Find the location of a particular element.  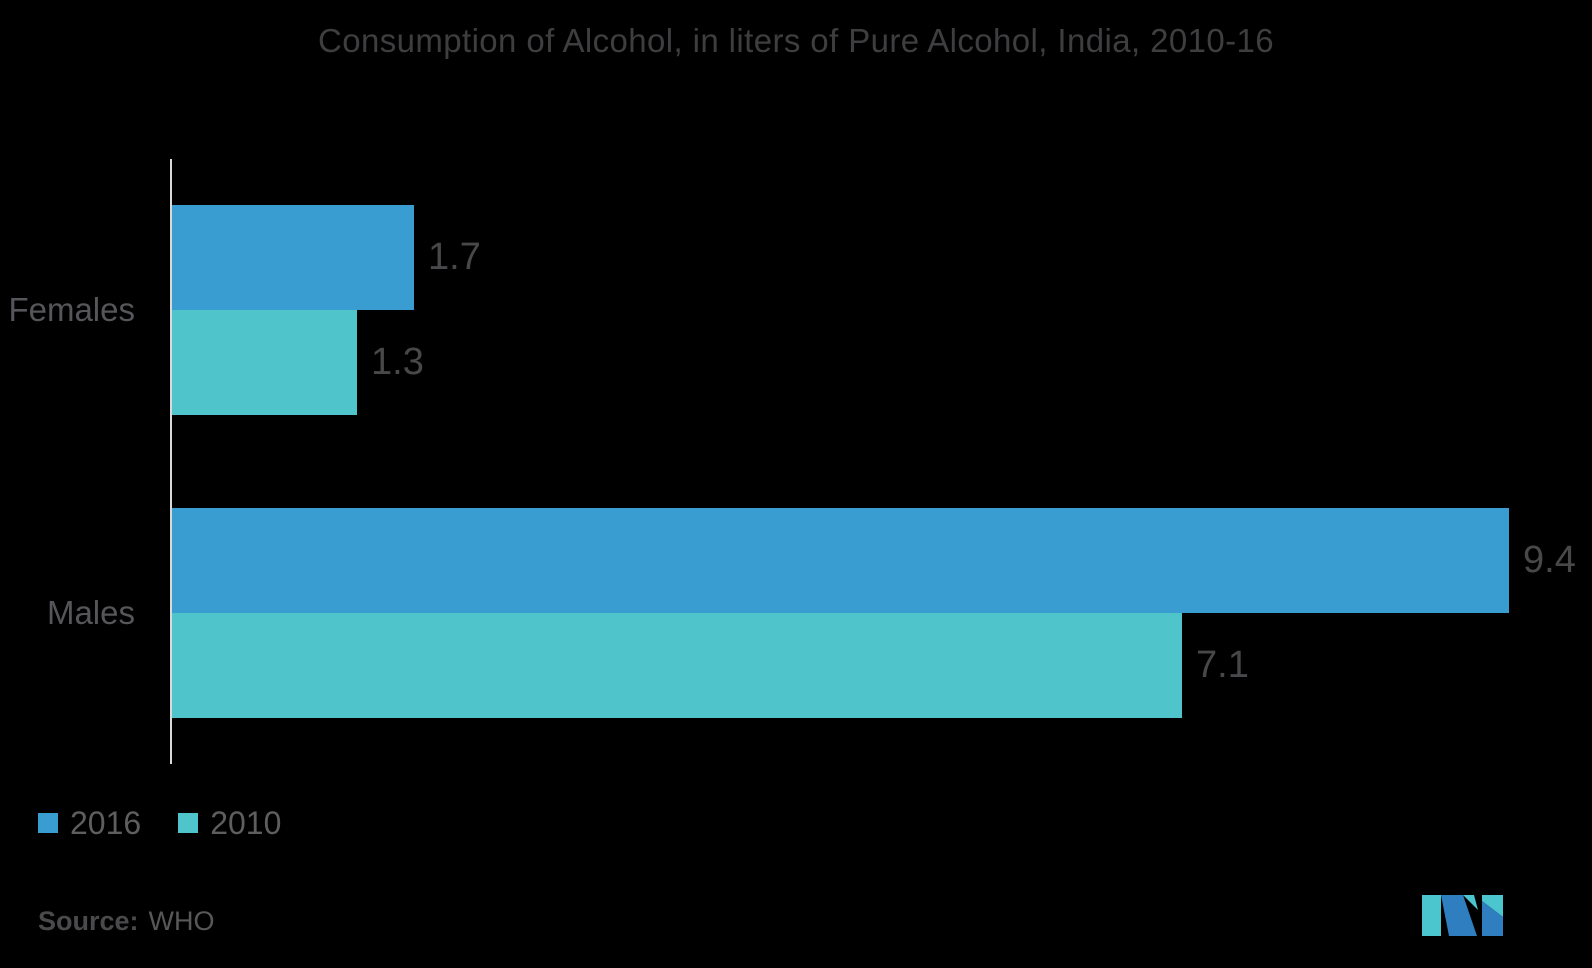

source-label: Source: is located at coordinates (88, 921).